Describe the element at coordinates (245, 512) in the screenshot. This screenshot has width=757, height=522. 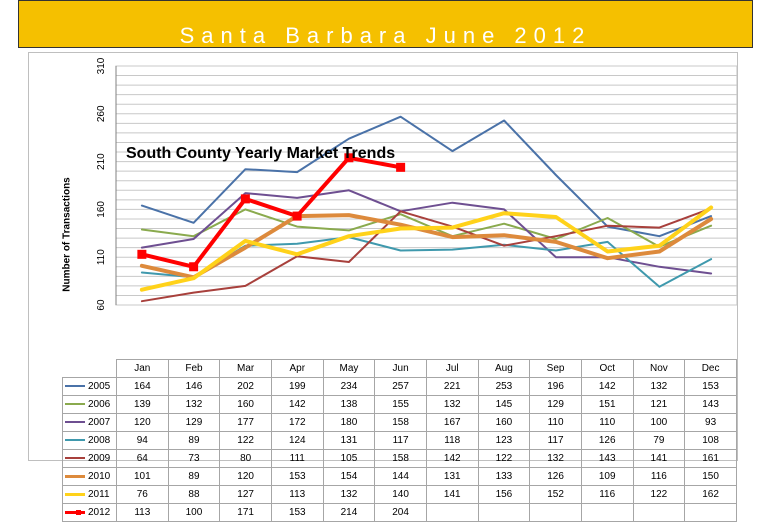
I see `data-label: 171` at that location.